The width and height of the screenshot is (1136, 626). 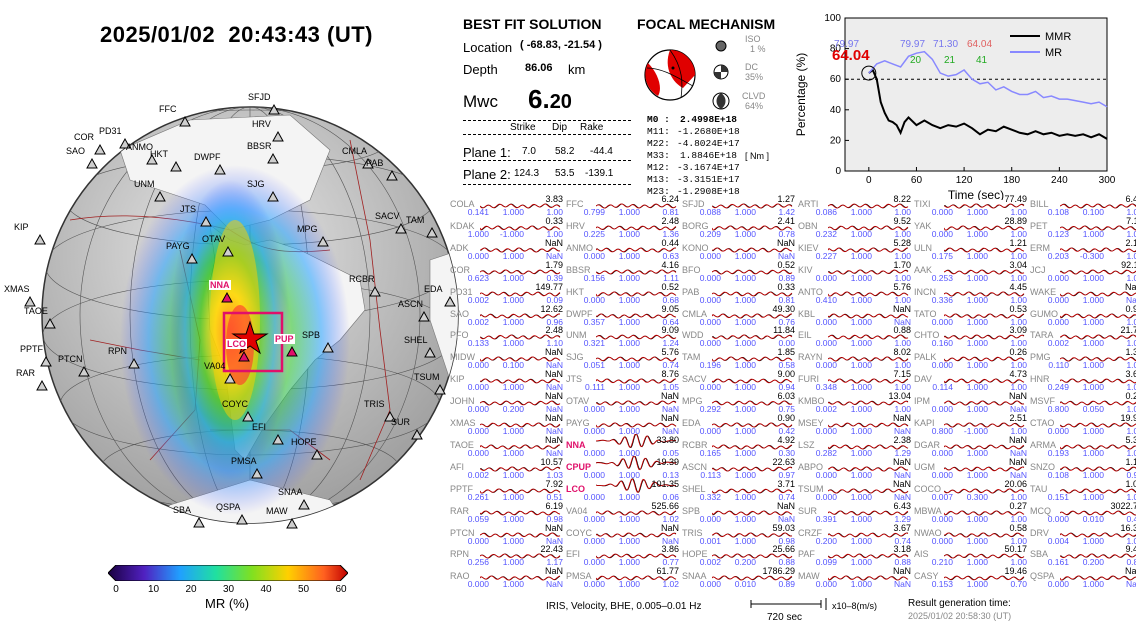 I want to click on map-station-label: COR, so click(x=84, y=137).